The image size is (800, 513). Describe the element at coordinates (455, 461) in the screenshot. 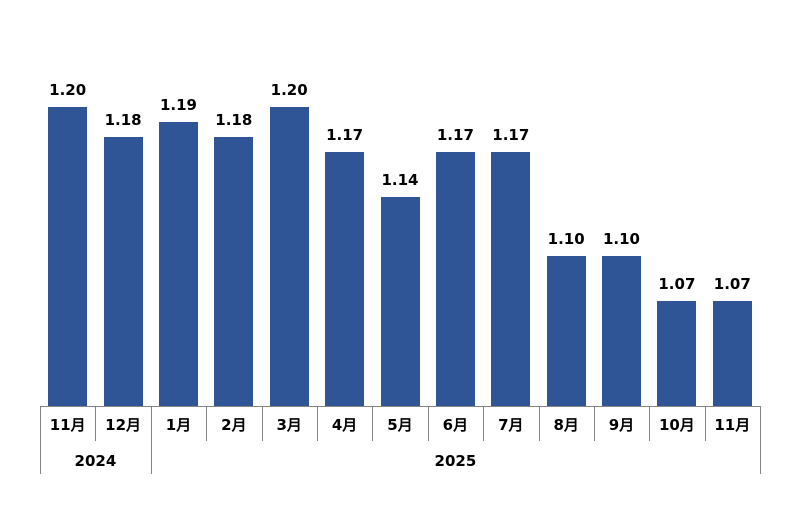

I see `year-group-label: 2025` at that location.